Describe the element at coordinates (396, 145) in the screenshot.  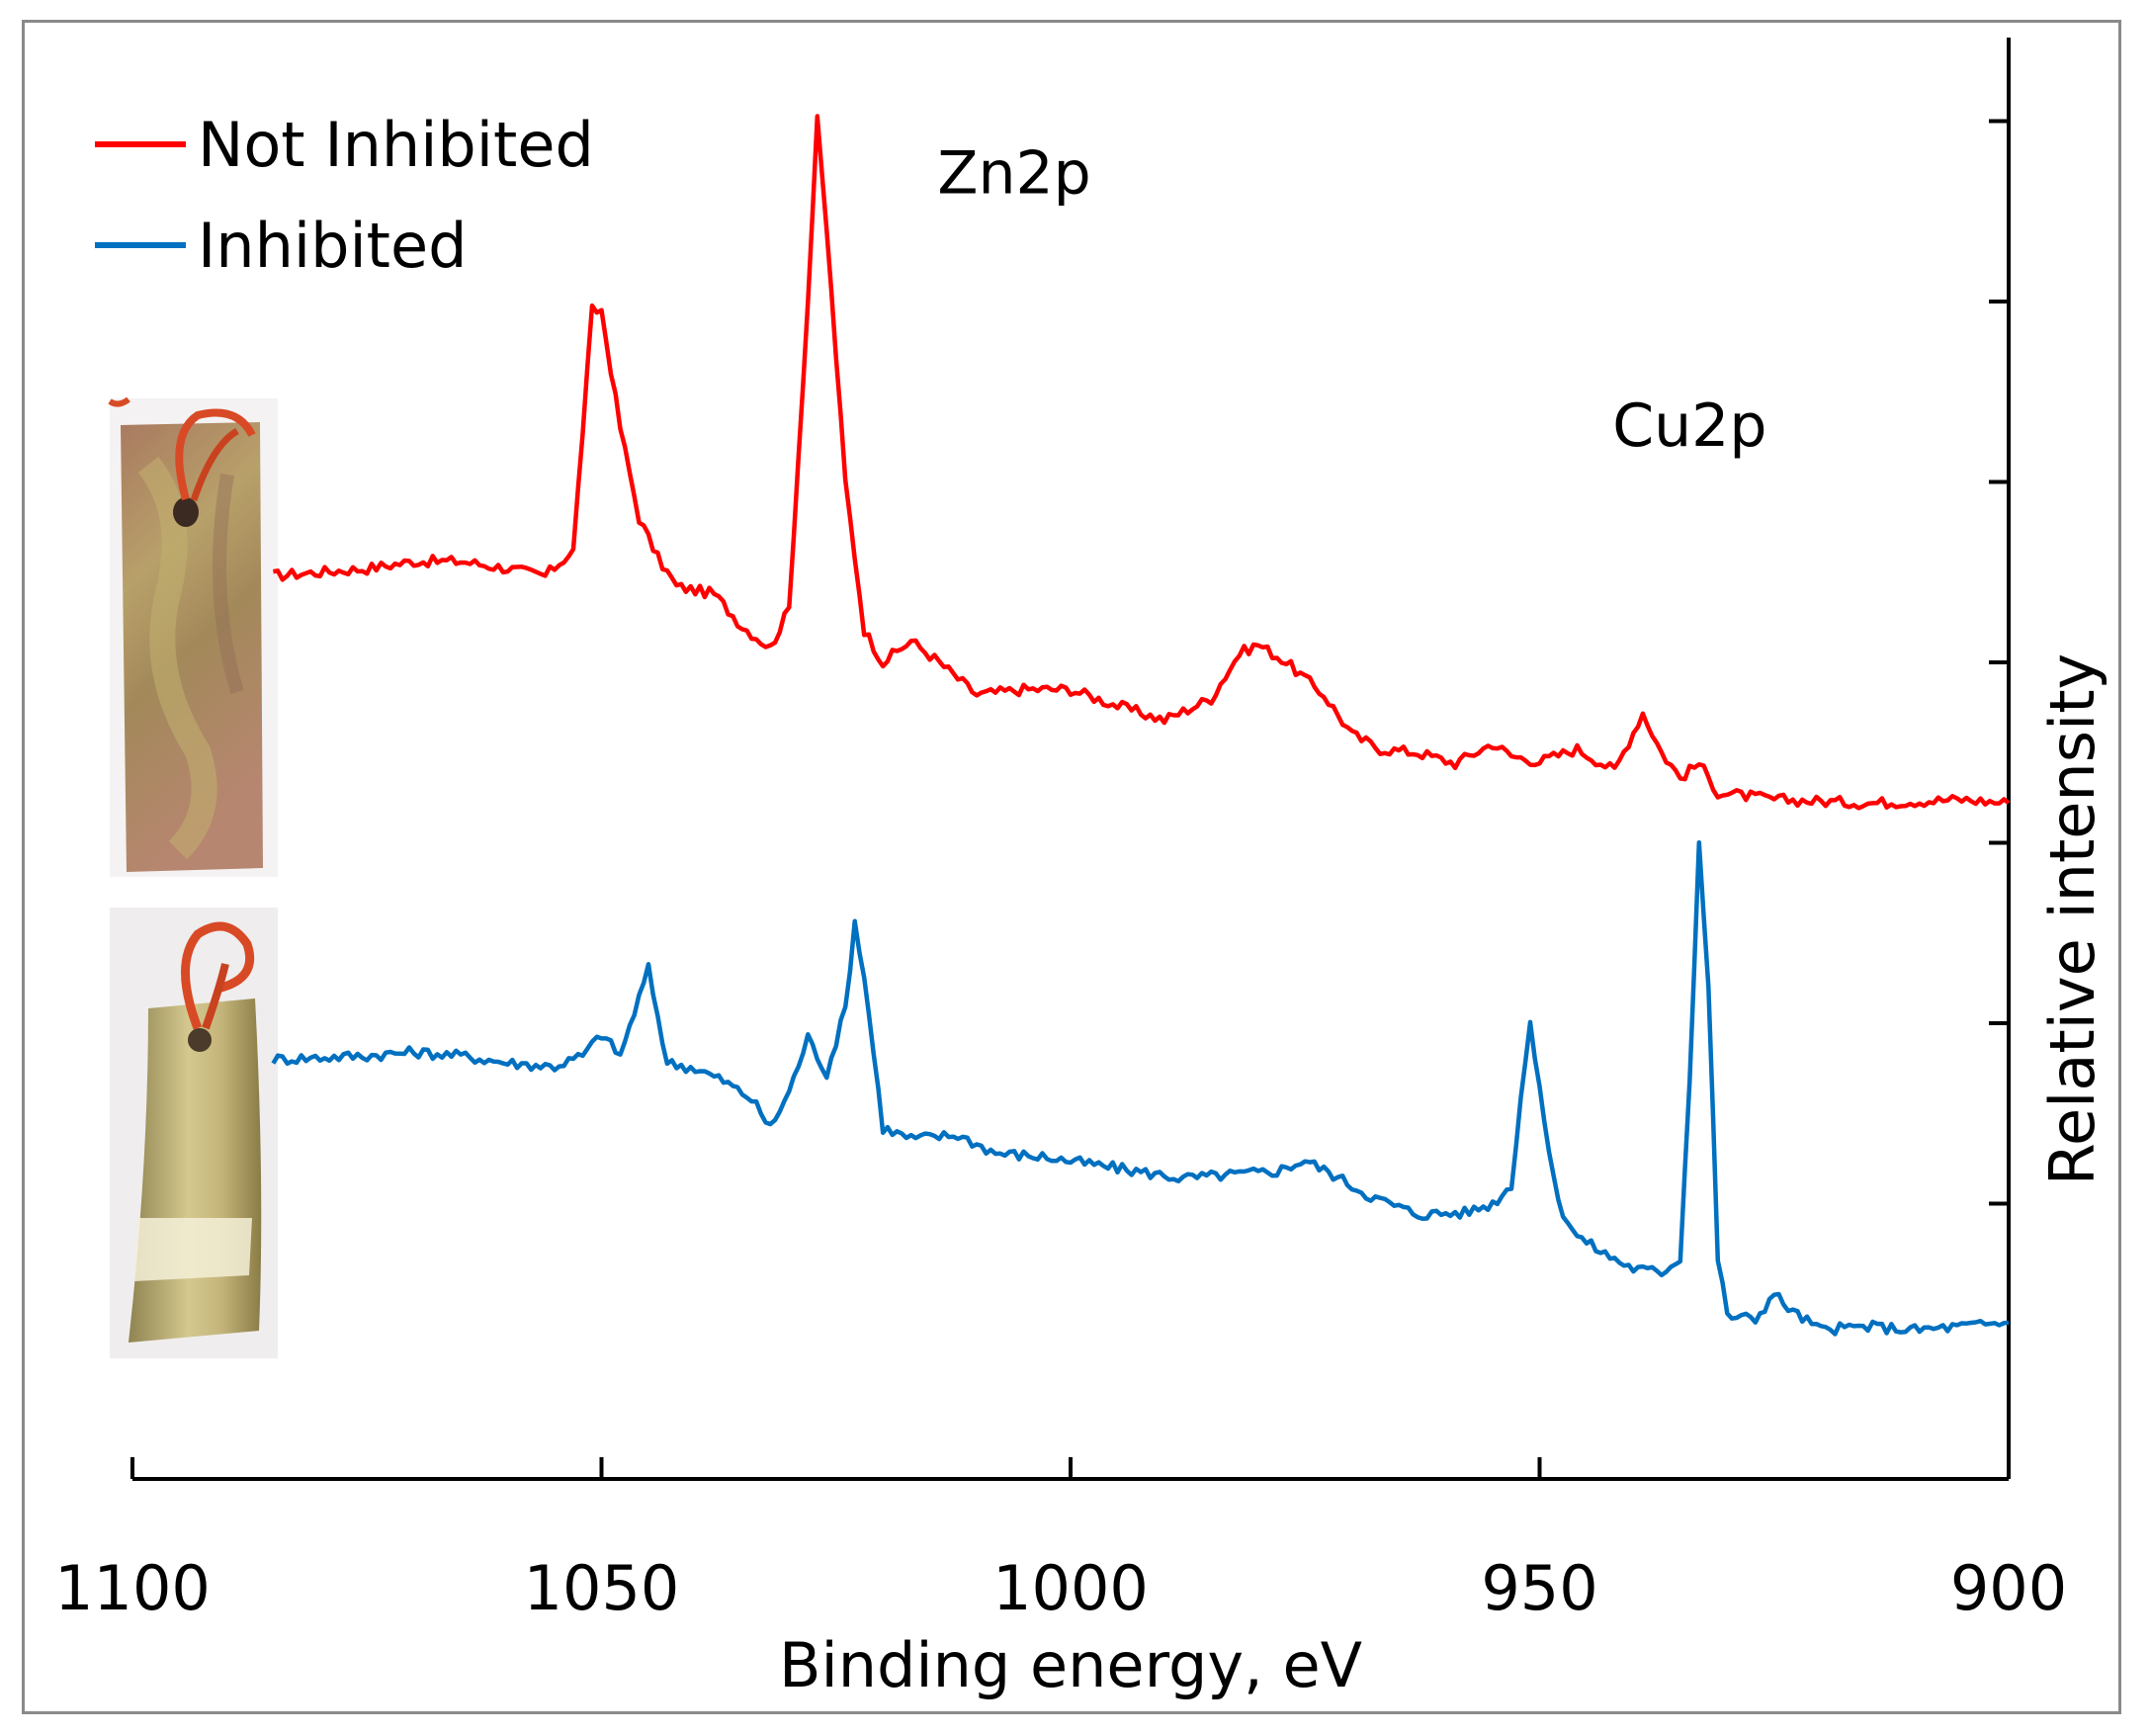
I see `legend-label-not-inhibited: Not Inhibited` at that location.